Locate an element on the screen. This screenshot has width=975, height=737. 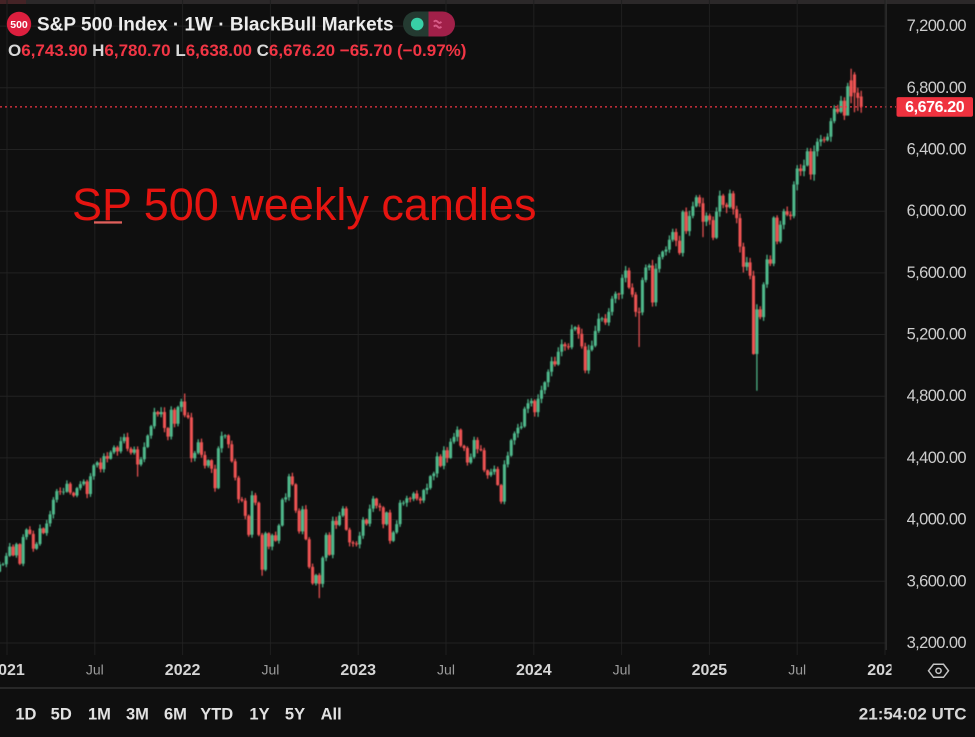
svg-text: 2023 is located at coordinates (358, 670).